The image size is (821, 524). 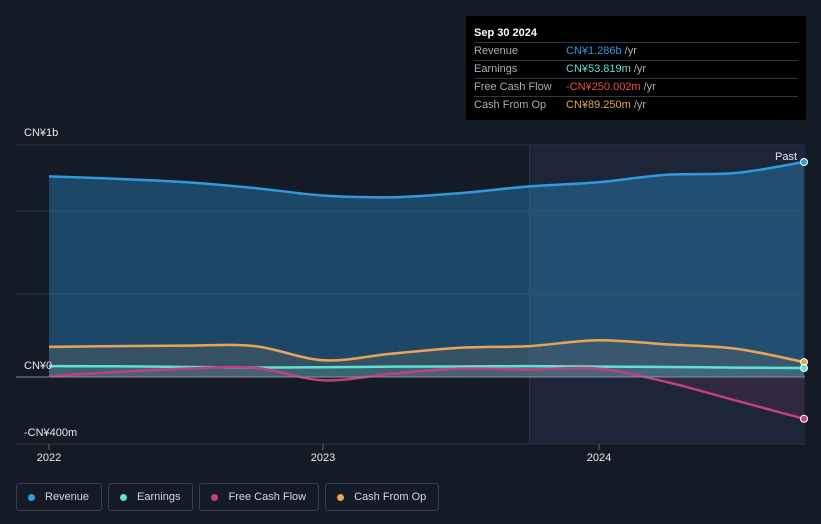 I want to click on tooltip-label: Cash From Op, so click(x=510, y=105).